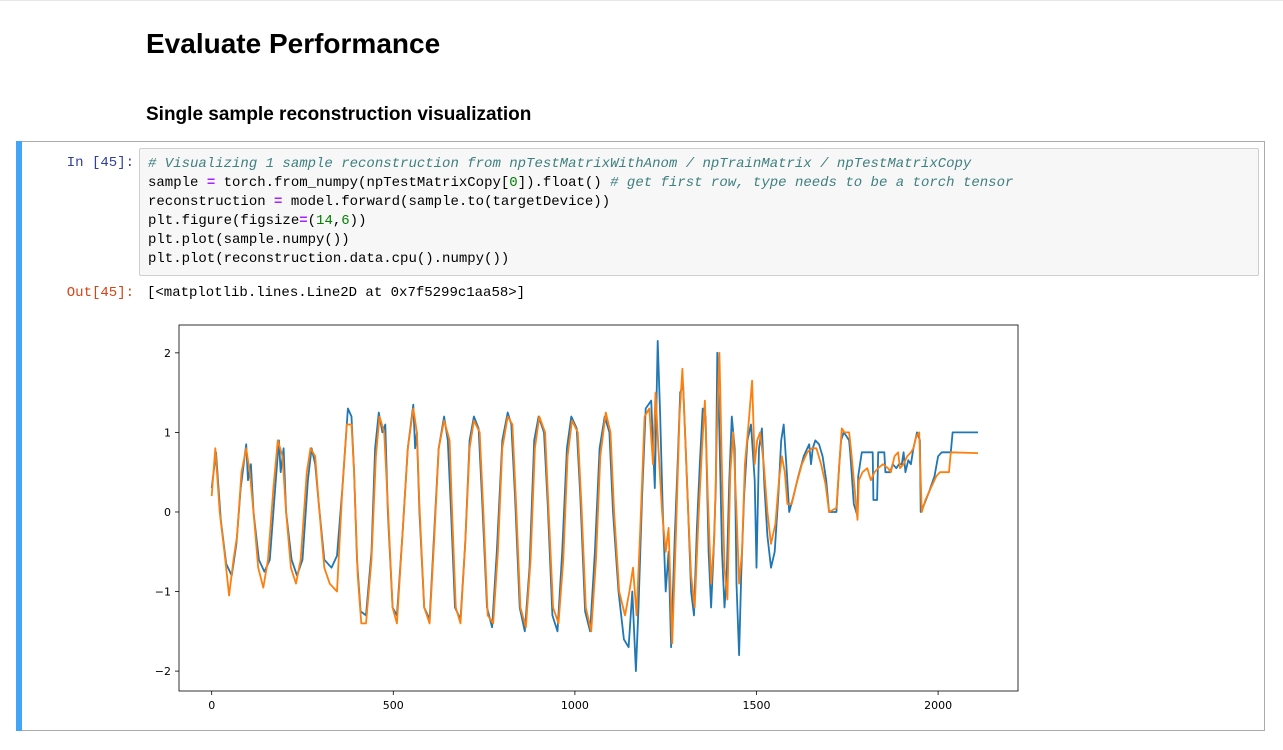 The width and height of the screenshot is (1283, 750). Describe the element at coordinates (513, 183) in the screenshot. I see `code-token: 0` at that location.